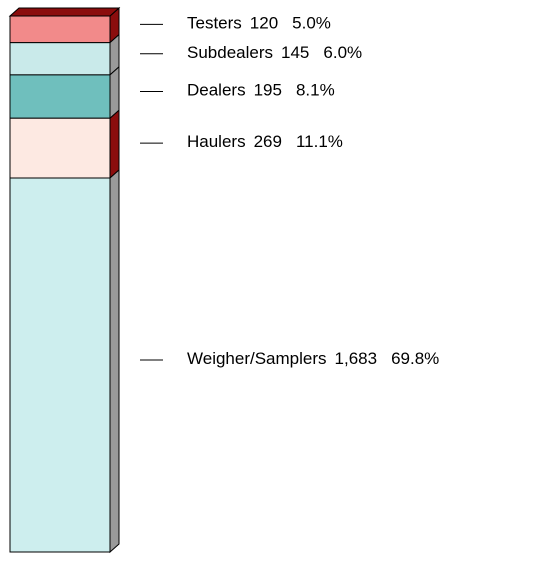 The image size is (539, 568). Describe the element at coordinates (311, 23) in the screenshot. I see `percent-label: 5.0%` at that location.